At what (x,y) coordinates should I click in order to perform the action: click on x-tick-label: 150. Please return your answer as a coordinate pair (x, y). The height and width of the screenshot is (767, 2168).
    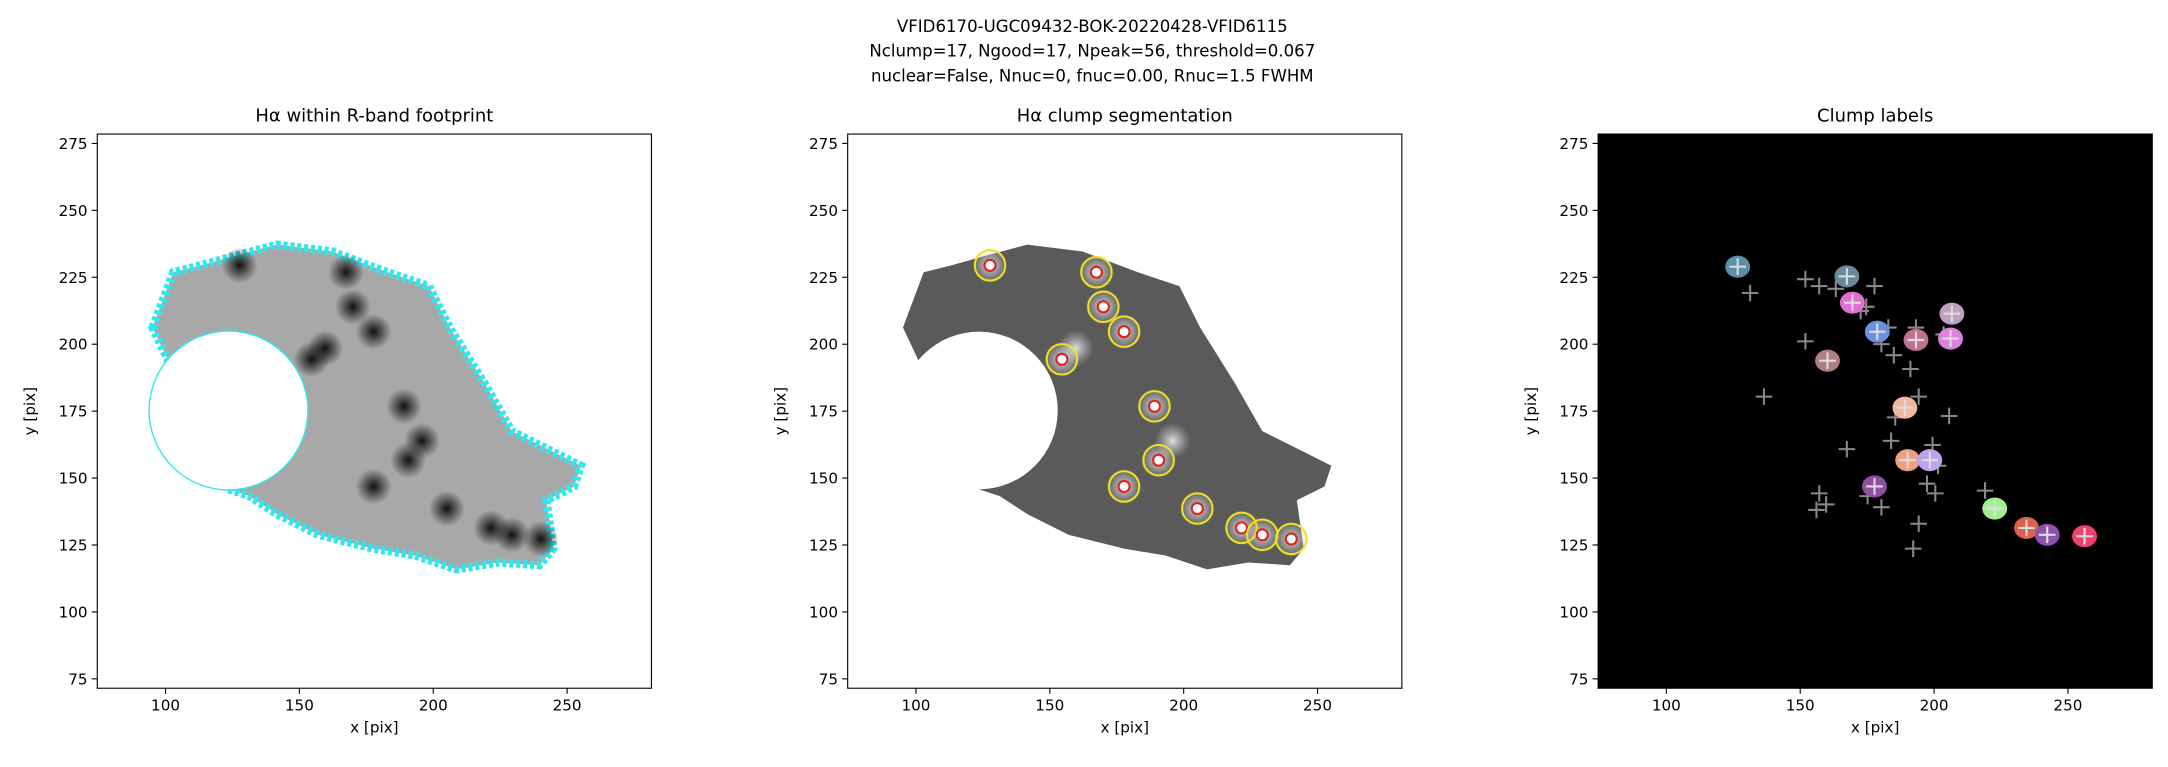
    Looking at the image, I should click on (1049, 705).